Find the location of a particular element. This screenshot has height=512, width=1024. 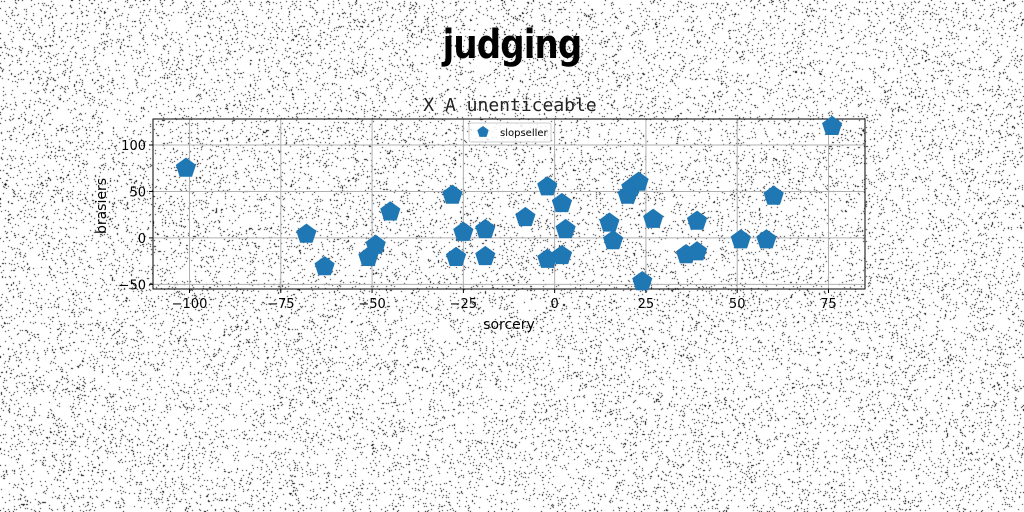

legend-frame is located at coordinates (510, 132).